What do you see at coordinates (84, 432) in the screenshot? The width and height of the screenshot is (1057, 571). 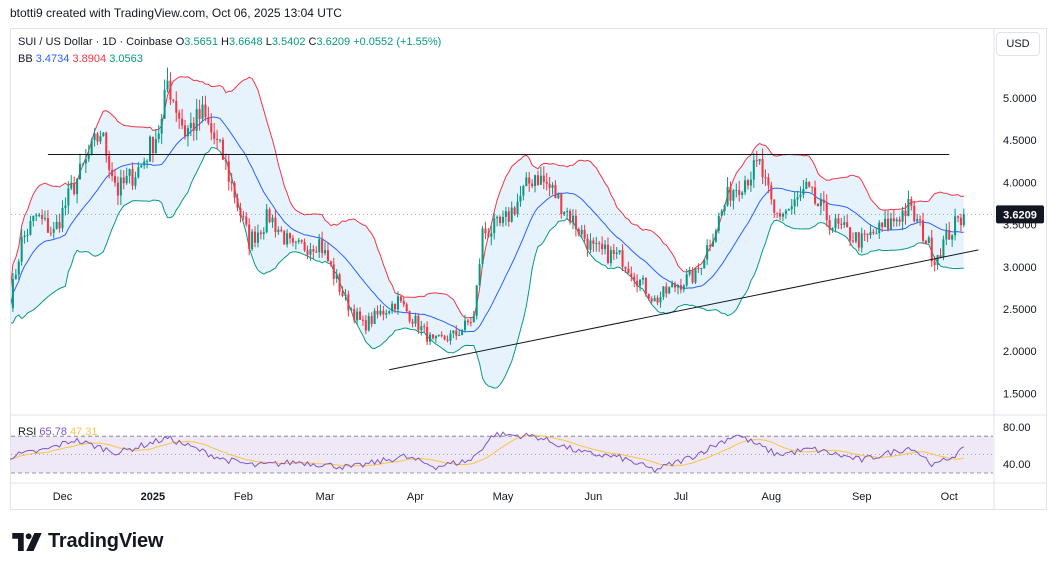 I see `rsi-ma-value: 47.31` at bounding box center [84, 432].